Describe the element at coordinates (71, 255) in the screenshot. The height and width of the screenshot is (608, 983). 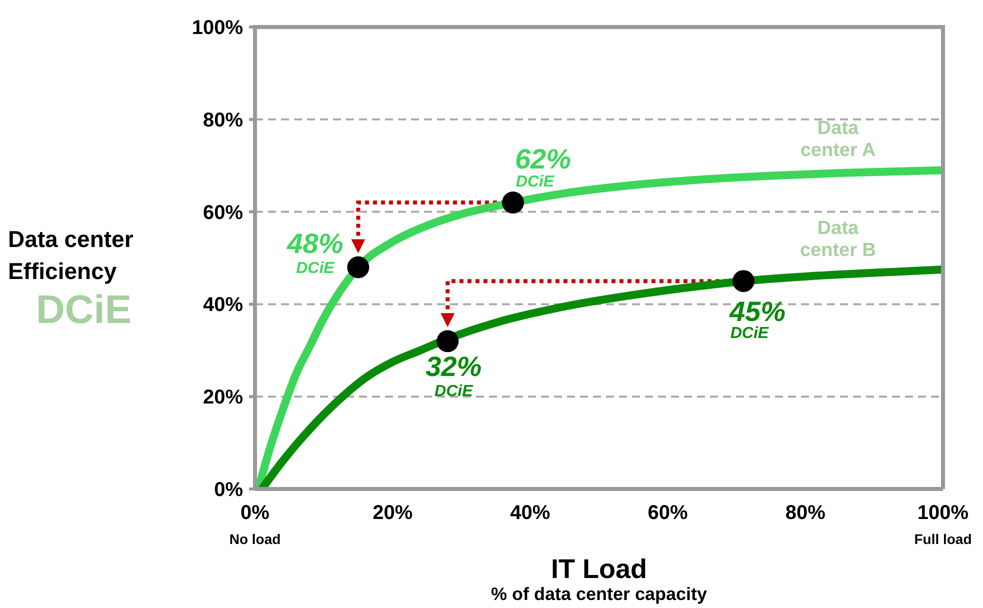
I see `y-axis-title: Data center Efficiency` at that location.